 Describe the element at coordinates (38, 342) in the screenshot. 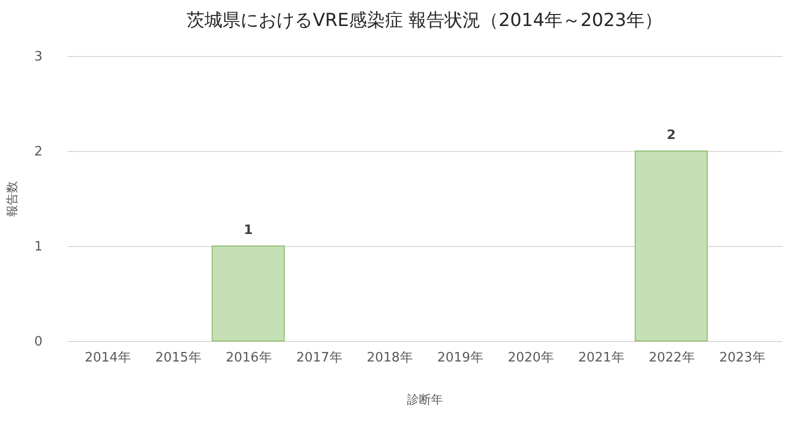

I see `y-tick-label: 0` at that location.